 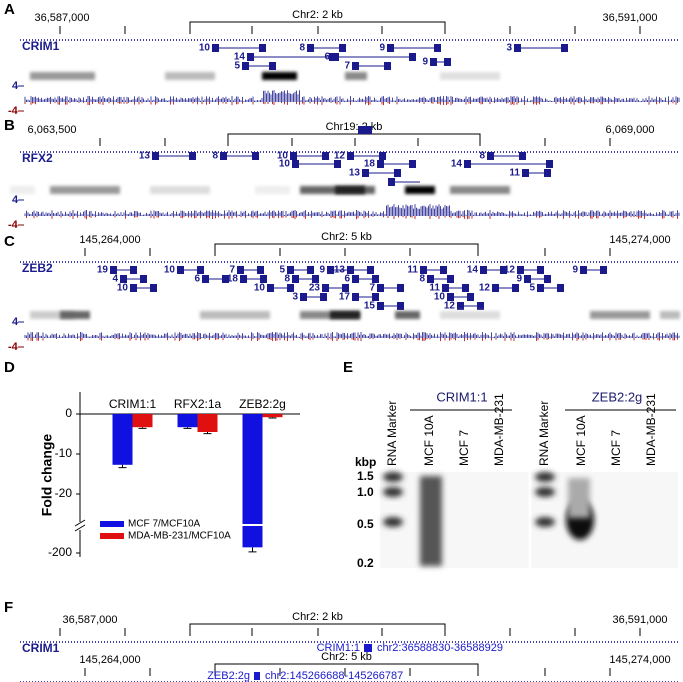 What do you see at coordinates (365, 462) in the screenshot?
I see `size-unit: kbp` at bounding box center [365, 462].